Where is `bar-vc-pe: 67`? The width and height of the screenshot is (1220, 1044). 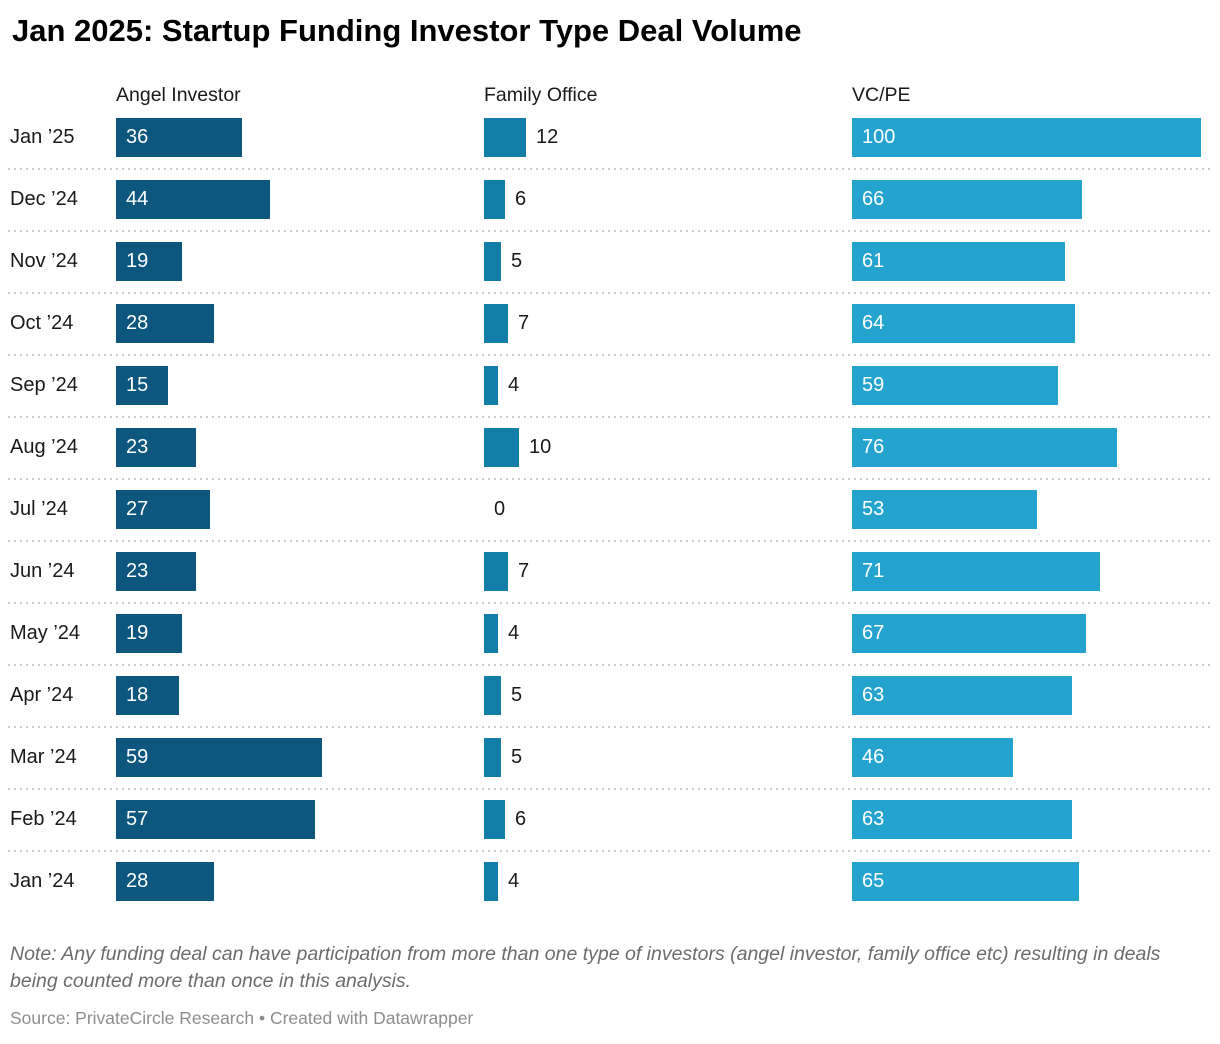 bar-vc-pe: 67 is located at coordinates (969, 633).